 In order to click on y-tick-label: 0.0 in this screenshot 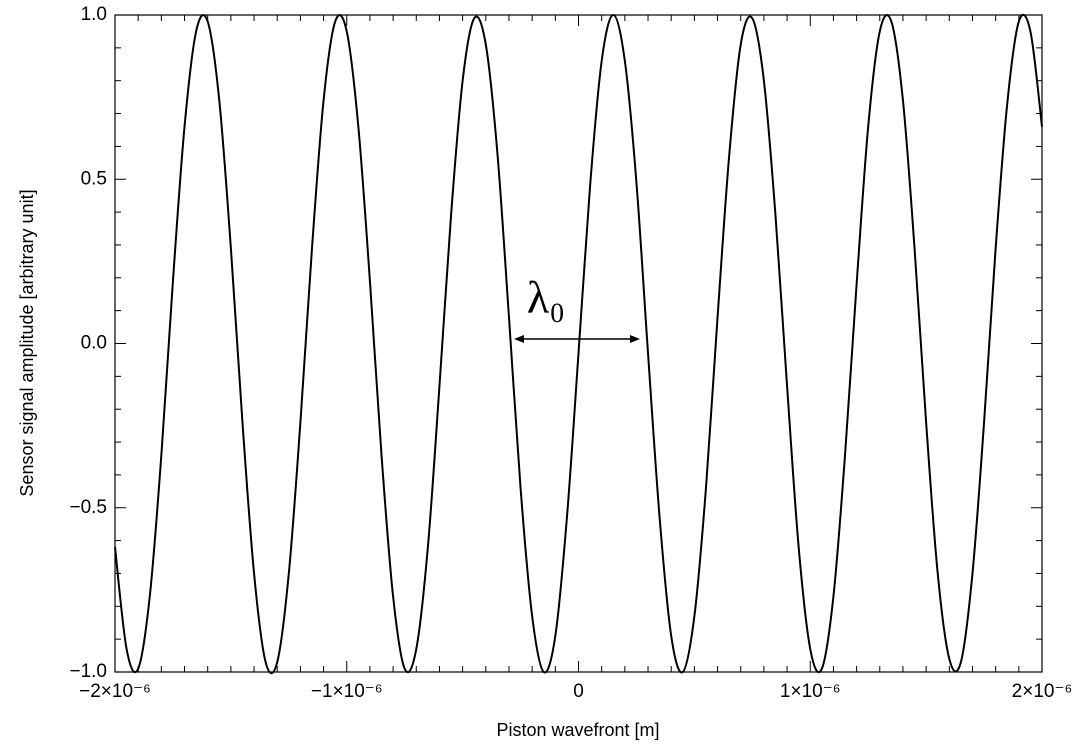, I will do `click(94, 343)`.